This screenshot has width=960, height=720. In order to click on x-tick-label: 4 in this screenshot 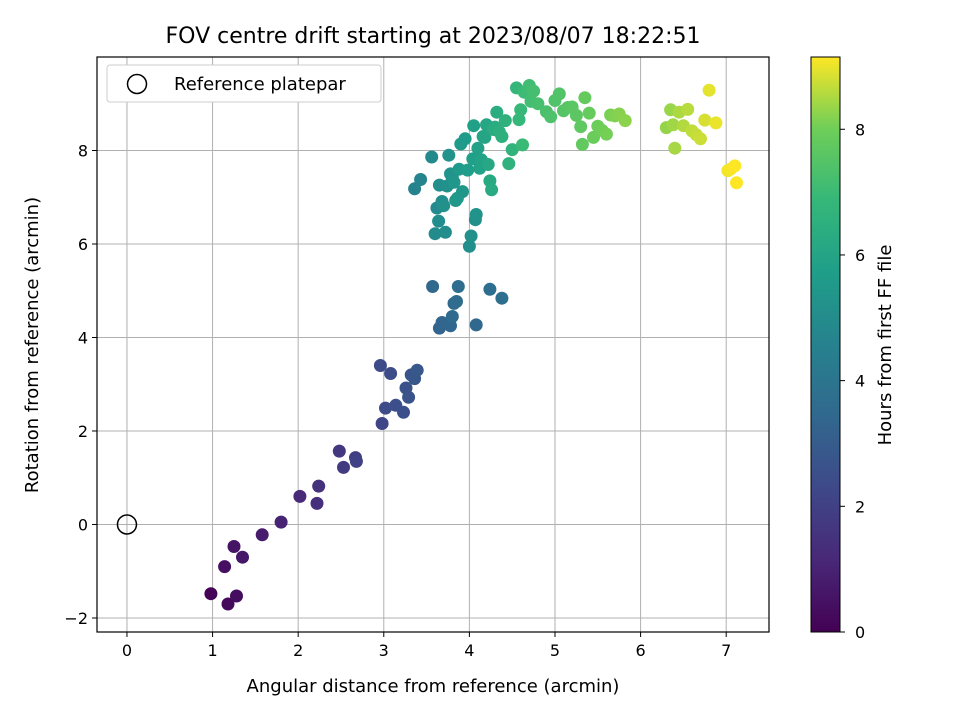, I will do `click(469, 650)`.